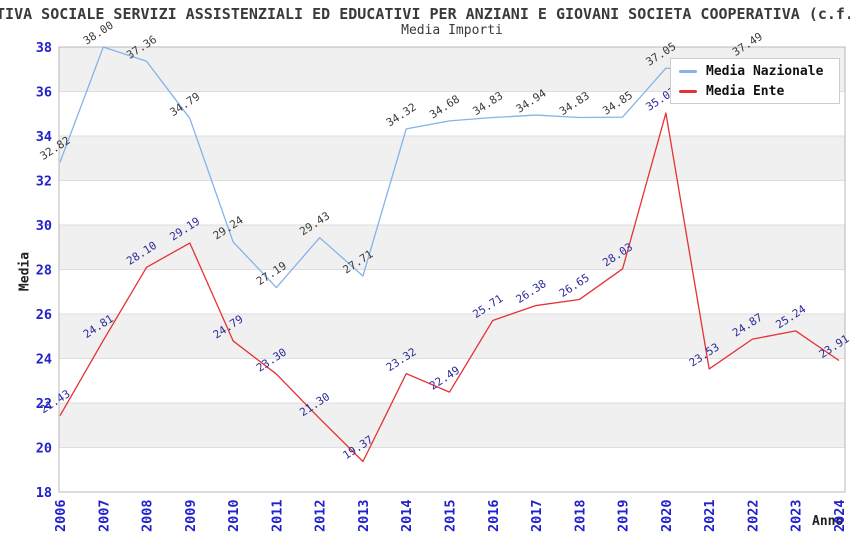  What do you see at coordinates (364, 515) in the screenshot?
I see `x-tick-label: 2013` at bounding box center [364, 515].